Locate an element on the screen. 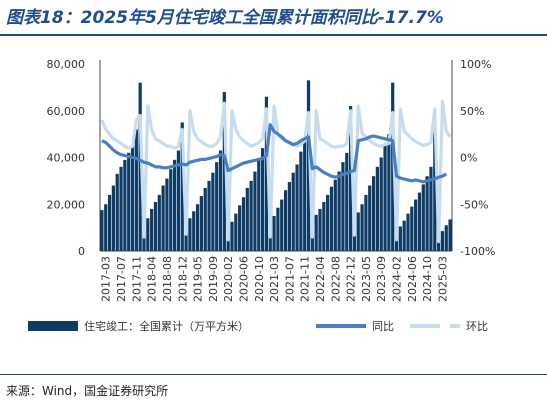 This screenshot has width=547, height=404. chart-title: 图表18：2025年5月住宅竣工全国累计面积同比-17.7% is located at coordinates (225, 18).